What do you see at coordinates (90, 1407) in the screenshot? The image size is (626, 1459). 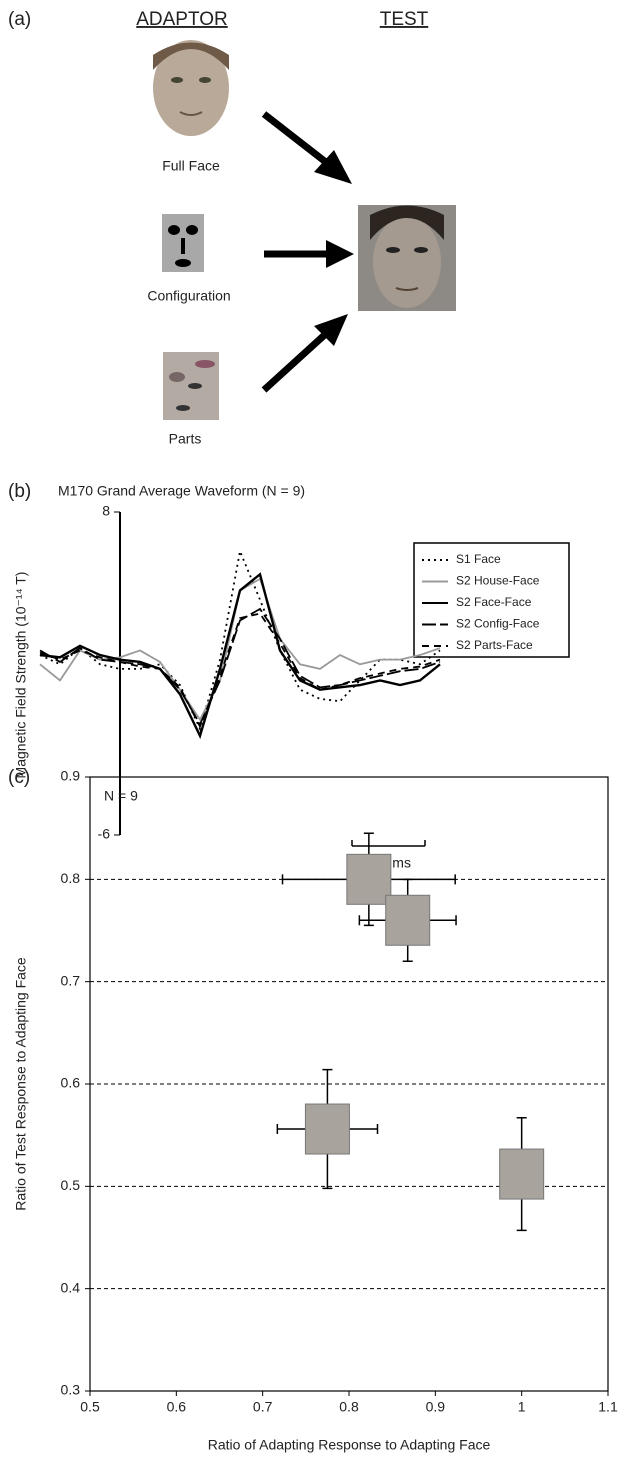 I see `x-tick-label: 0.5` at bounding box center [90, 1407].